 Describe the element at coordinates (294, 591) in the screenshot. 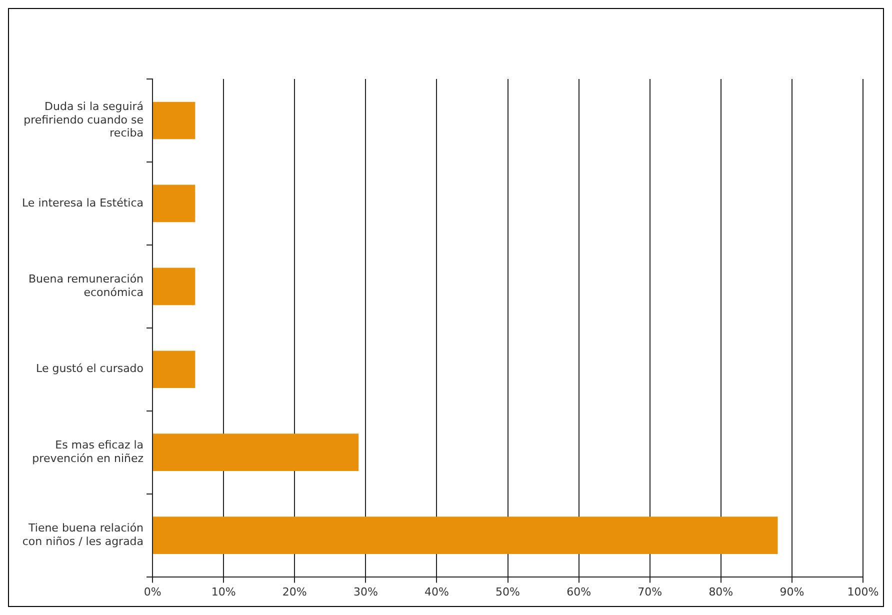

I see `x-tick-label: 20%` at that location.